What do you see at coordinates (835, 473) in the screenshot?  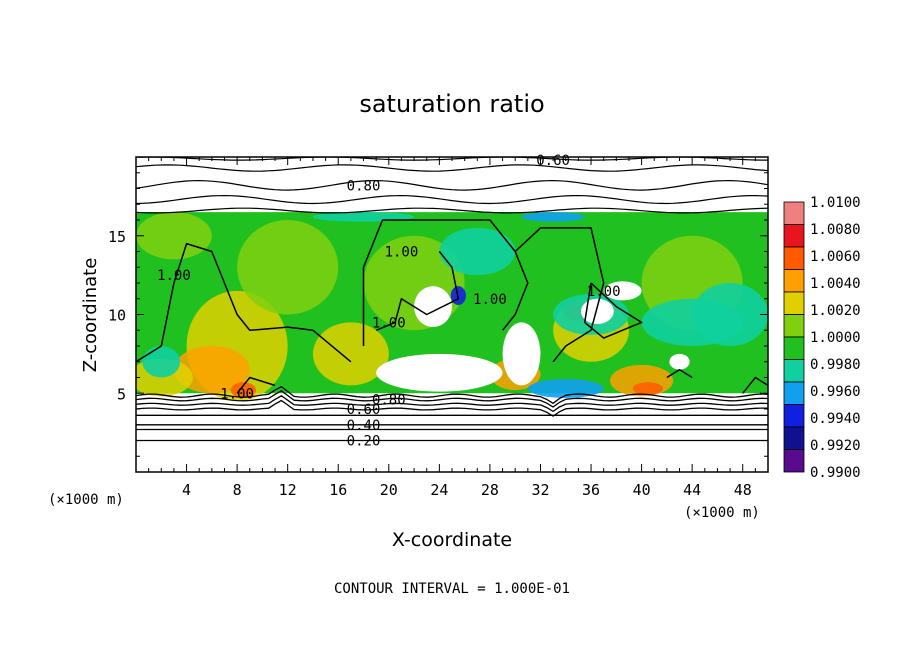 I see `colorbar-label: 0.9900` at bounding box center [835, 473].